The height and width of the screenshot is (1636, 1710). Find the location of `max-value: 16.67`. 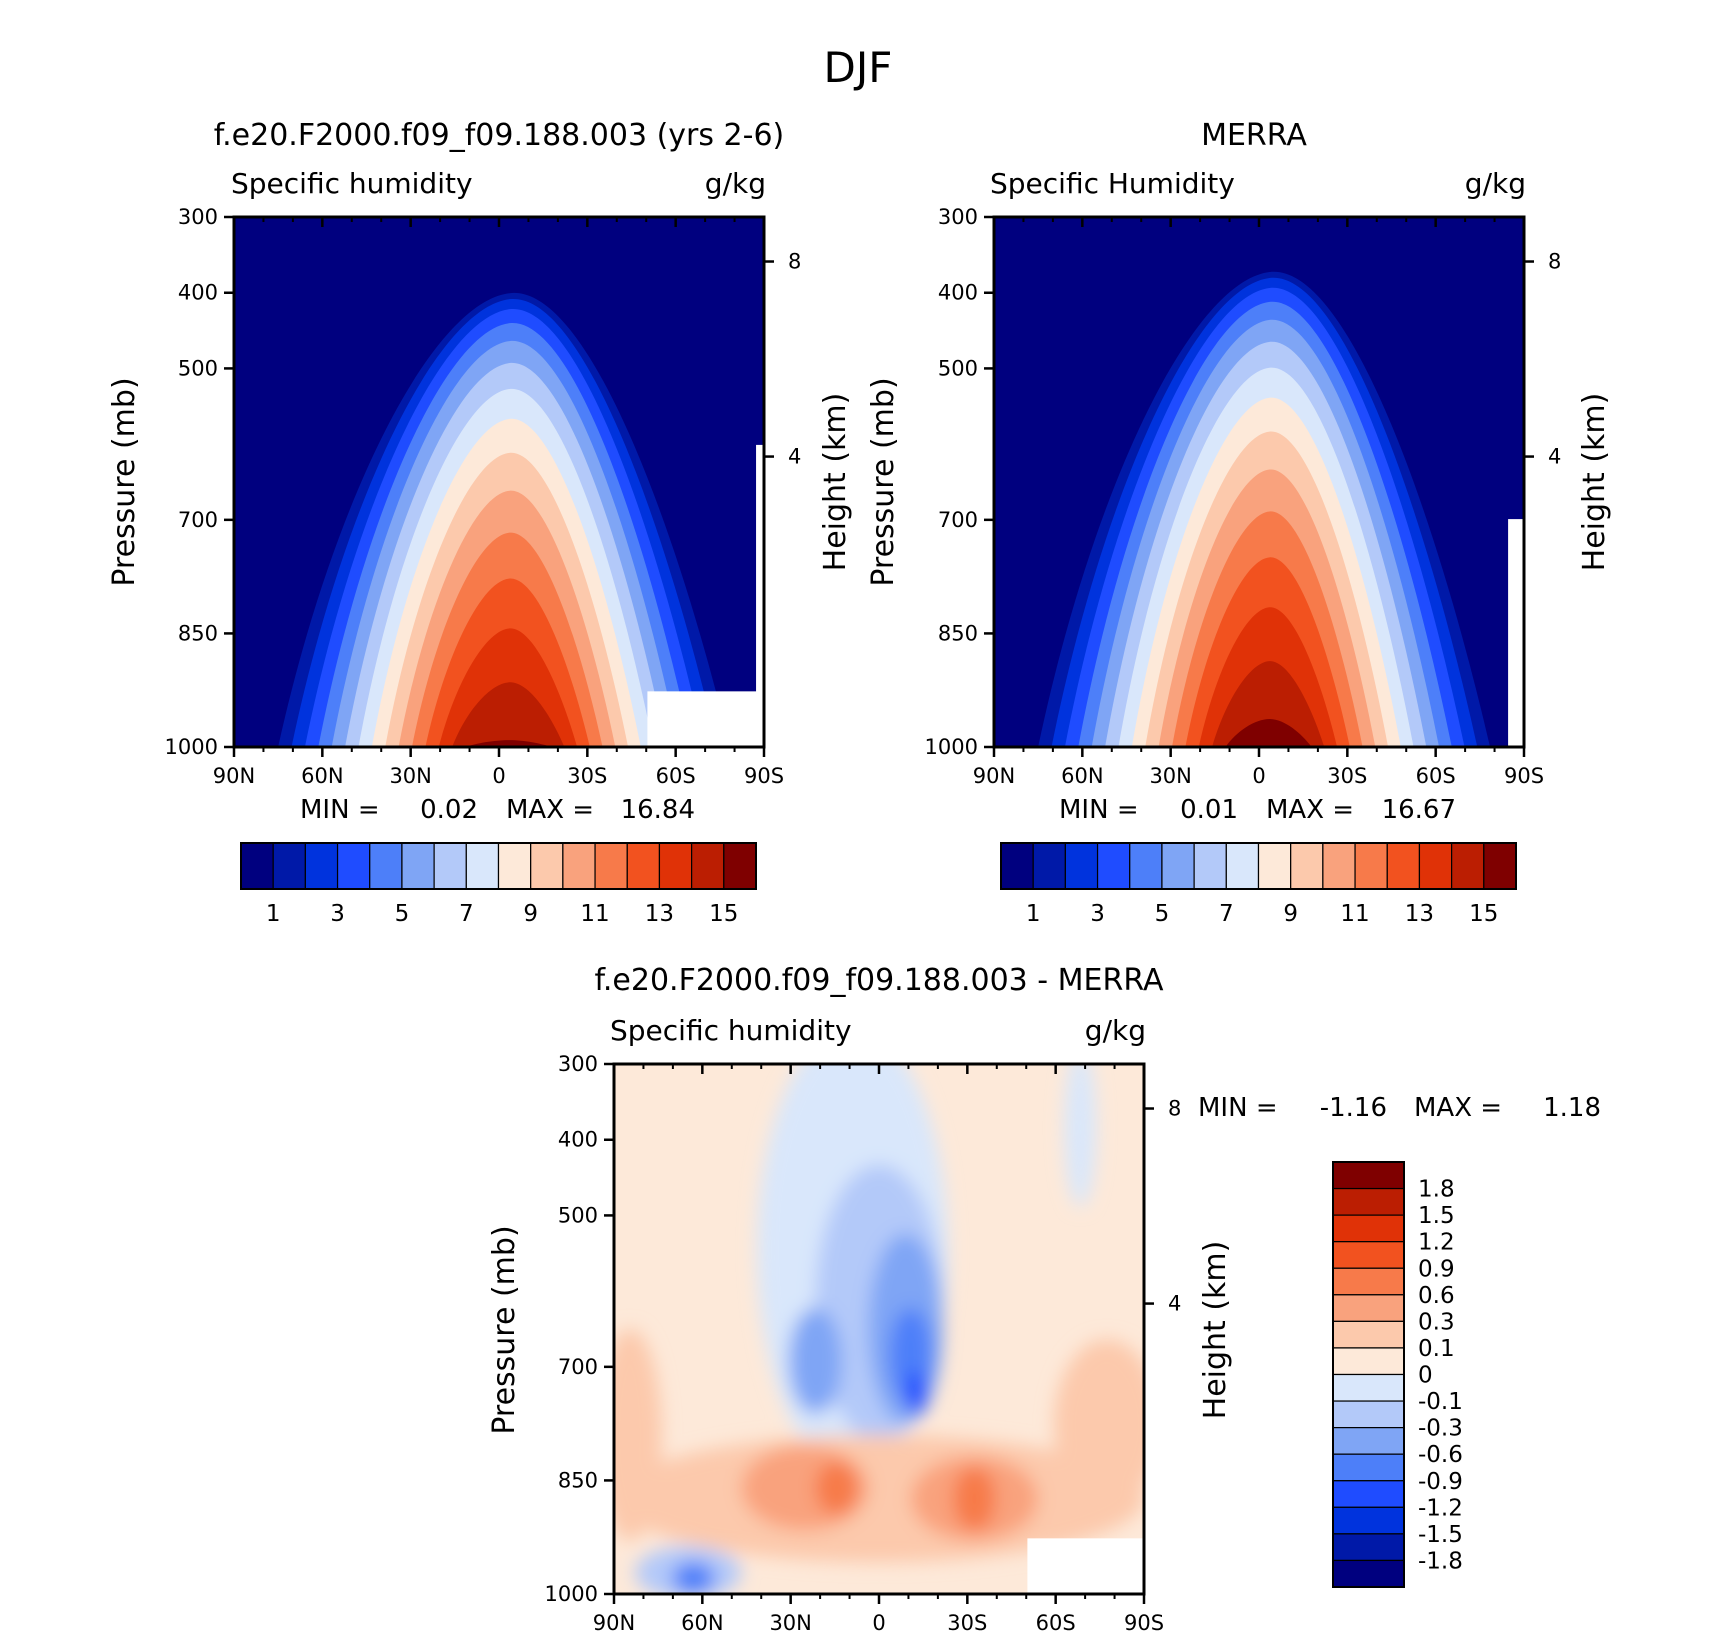

max-value: 16.67 is located at coordinates (1419, 810).